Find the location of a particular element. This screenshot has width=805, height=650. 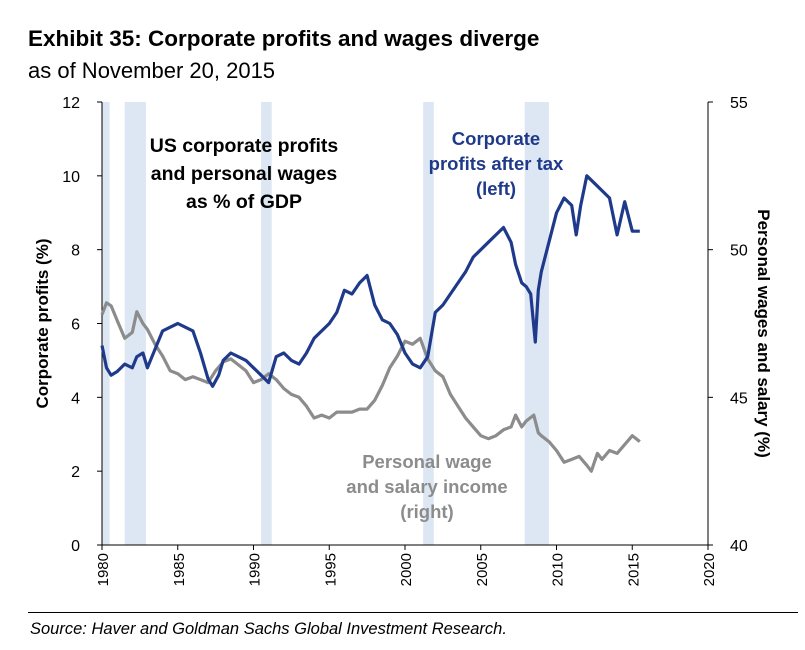

x-tick-label: 2000 is located at coordinates (406, 569).